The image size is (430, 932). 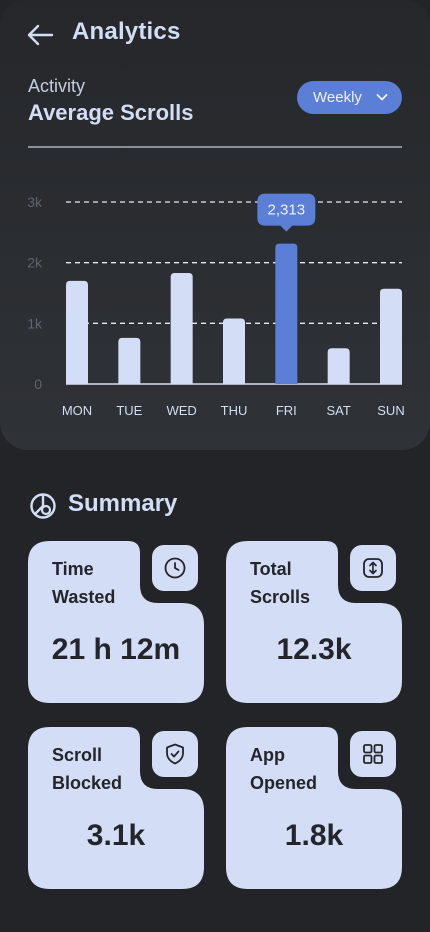 I want to click on activity-label: Activity, so click(x=57, y=86).